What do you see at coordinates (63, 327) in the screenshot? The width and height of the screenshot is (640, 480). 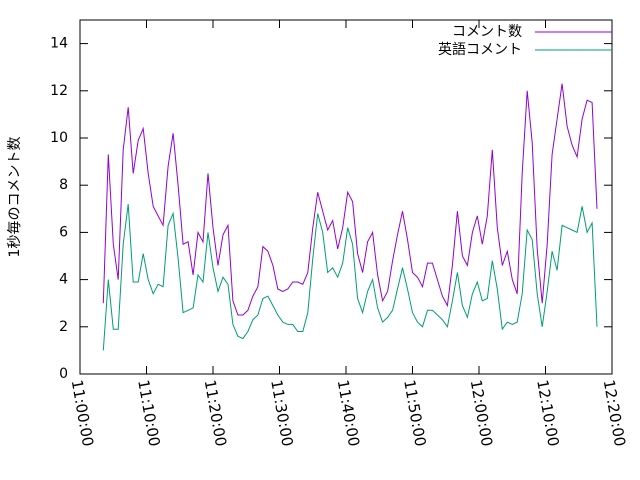 I see `y-tick-label: 2` at bounding box center [63, 327].